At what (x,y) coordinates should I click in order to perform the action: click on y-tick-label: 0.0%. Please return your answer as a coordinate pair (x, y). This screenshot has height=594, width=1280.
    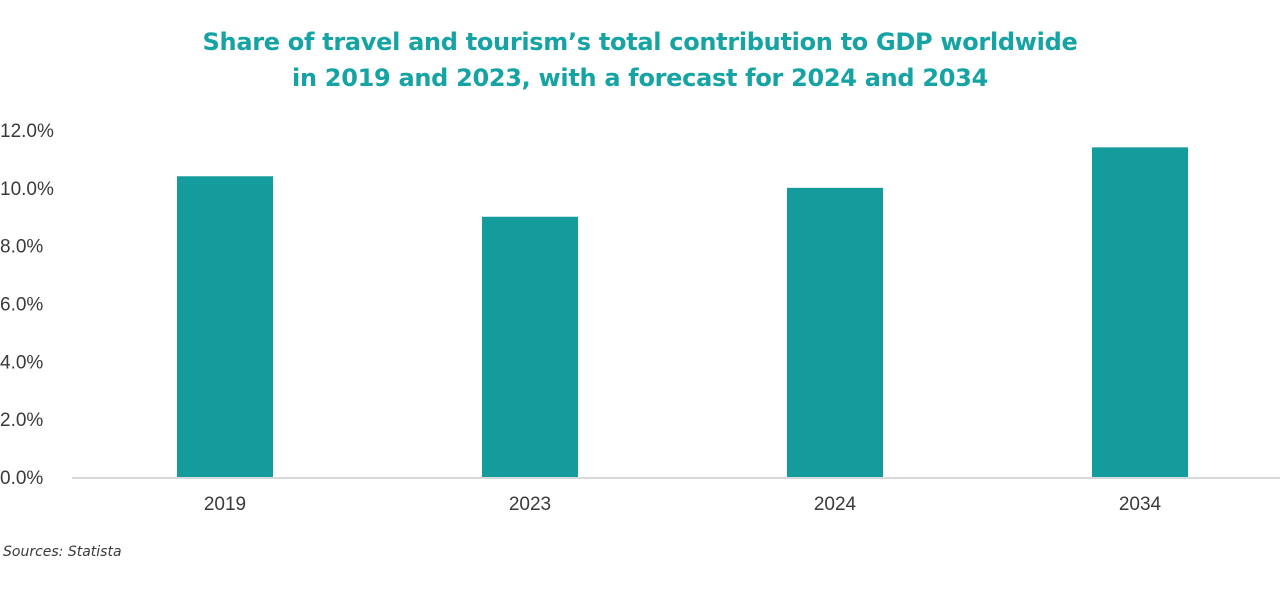
    Looking at the image, I should click on (21, 478).